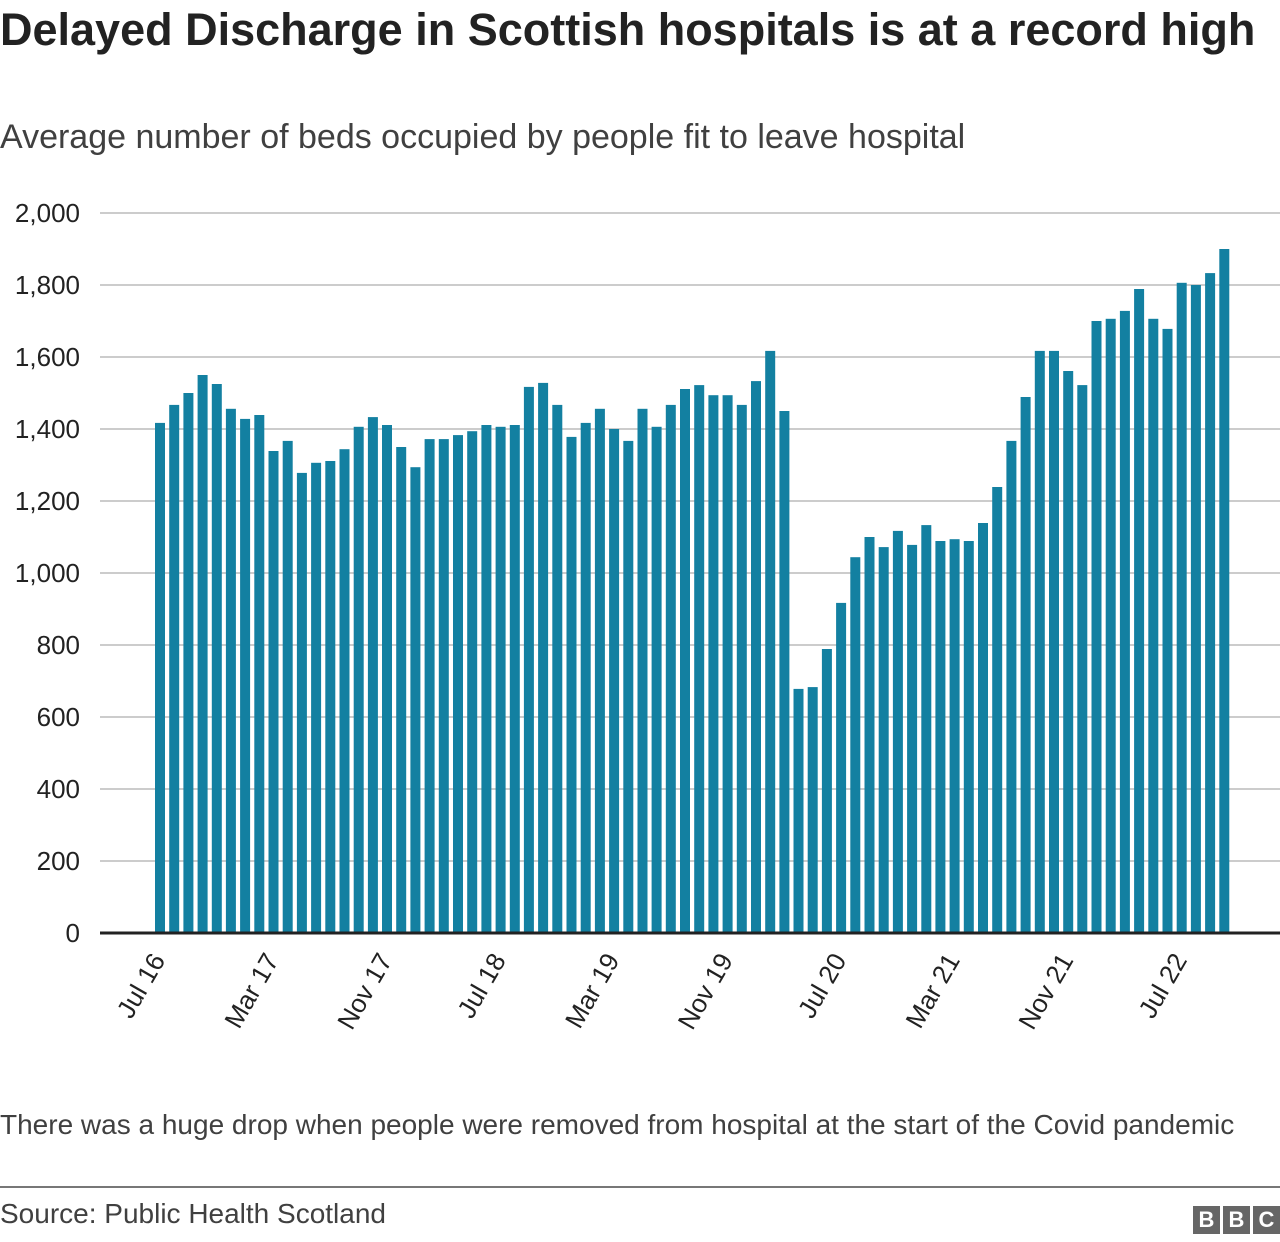 Image resolution: width=1280 pixels, height=1242 pixels. What do you see at coordinates (1045, 991) in the screenshot?
I see `x-tick-label: Nov 21` at bounding box center [1045, 991].